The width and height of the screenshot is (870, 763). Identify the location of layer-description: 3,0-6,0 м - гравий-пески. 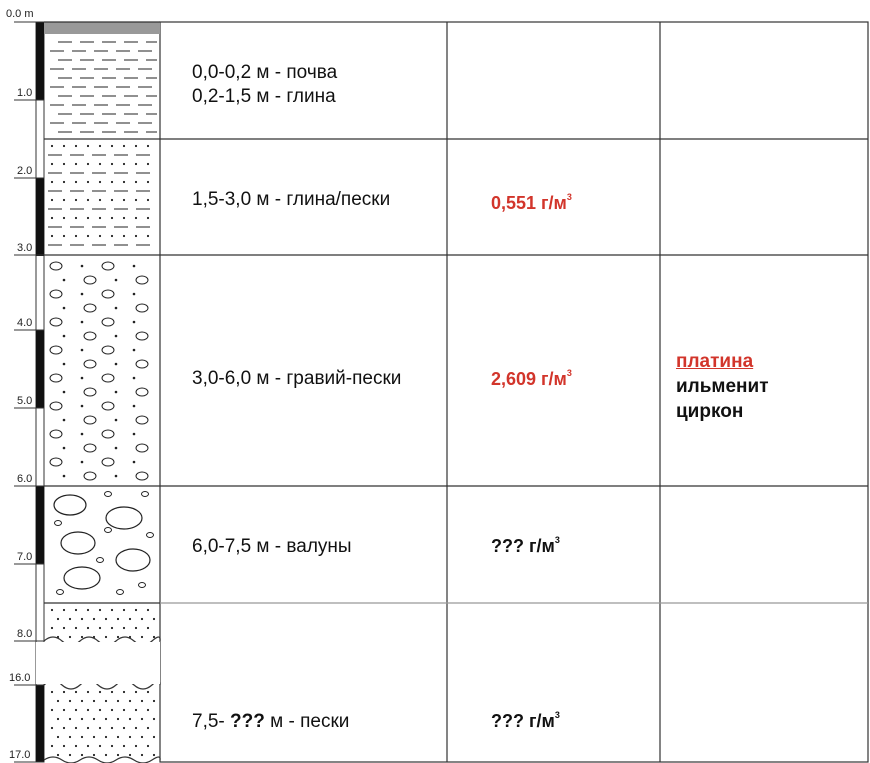
(297, 378).